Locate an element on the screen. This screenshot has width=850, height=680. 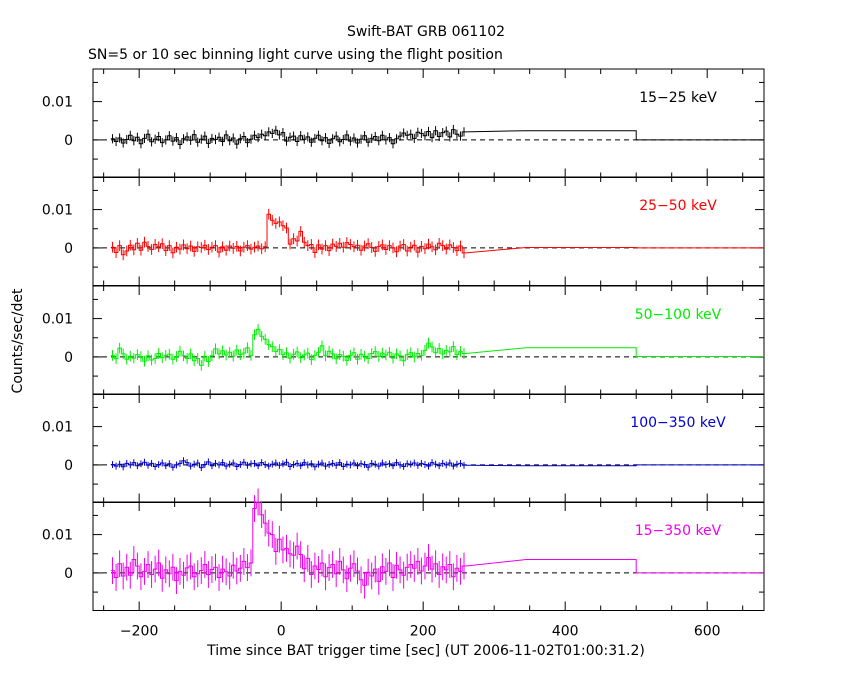
panel: 0 0.01 50−100 keV is located at coordinates (403, 340).